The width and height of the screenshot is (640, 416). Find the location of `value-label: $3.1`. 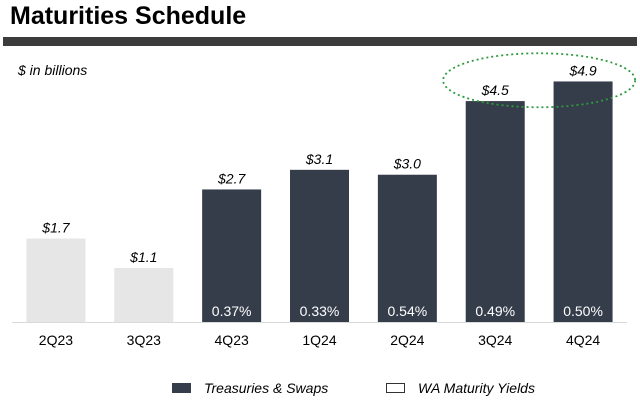

value-label: $3.1 is located at coordinates (319, 159).